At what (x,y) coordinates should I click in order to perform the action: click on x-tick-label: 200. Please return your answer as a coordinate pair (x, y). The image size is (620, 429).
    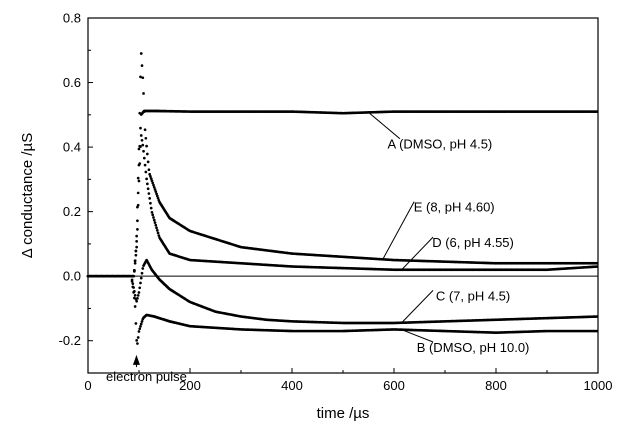
    Looking at the image, I should click on (190, 385).